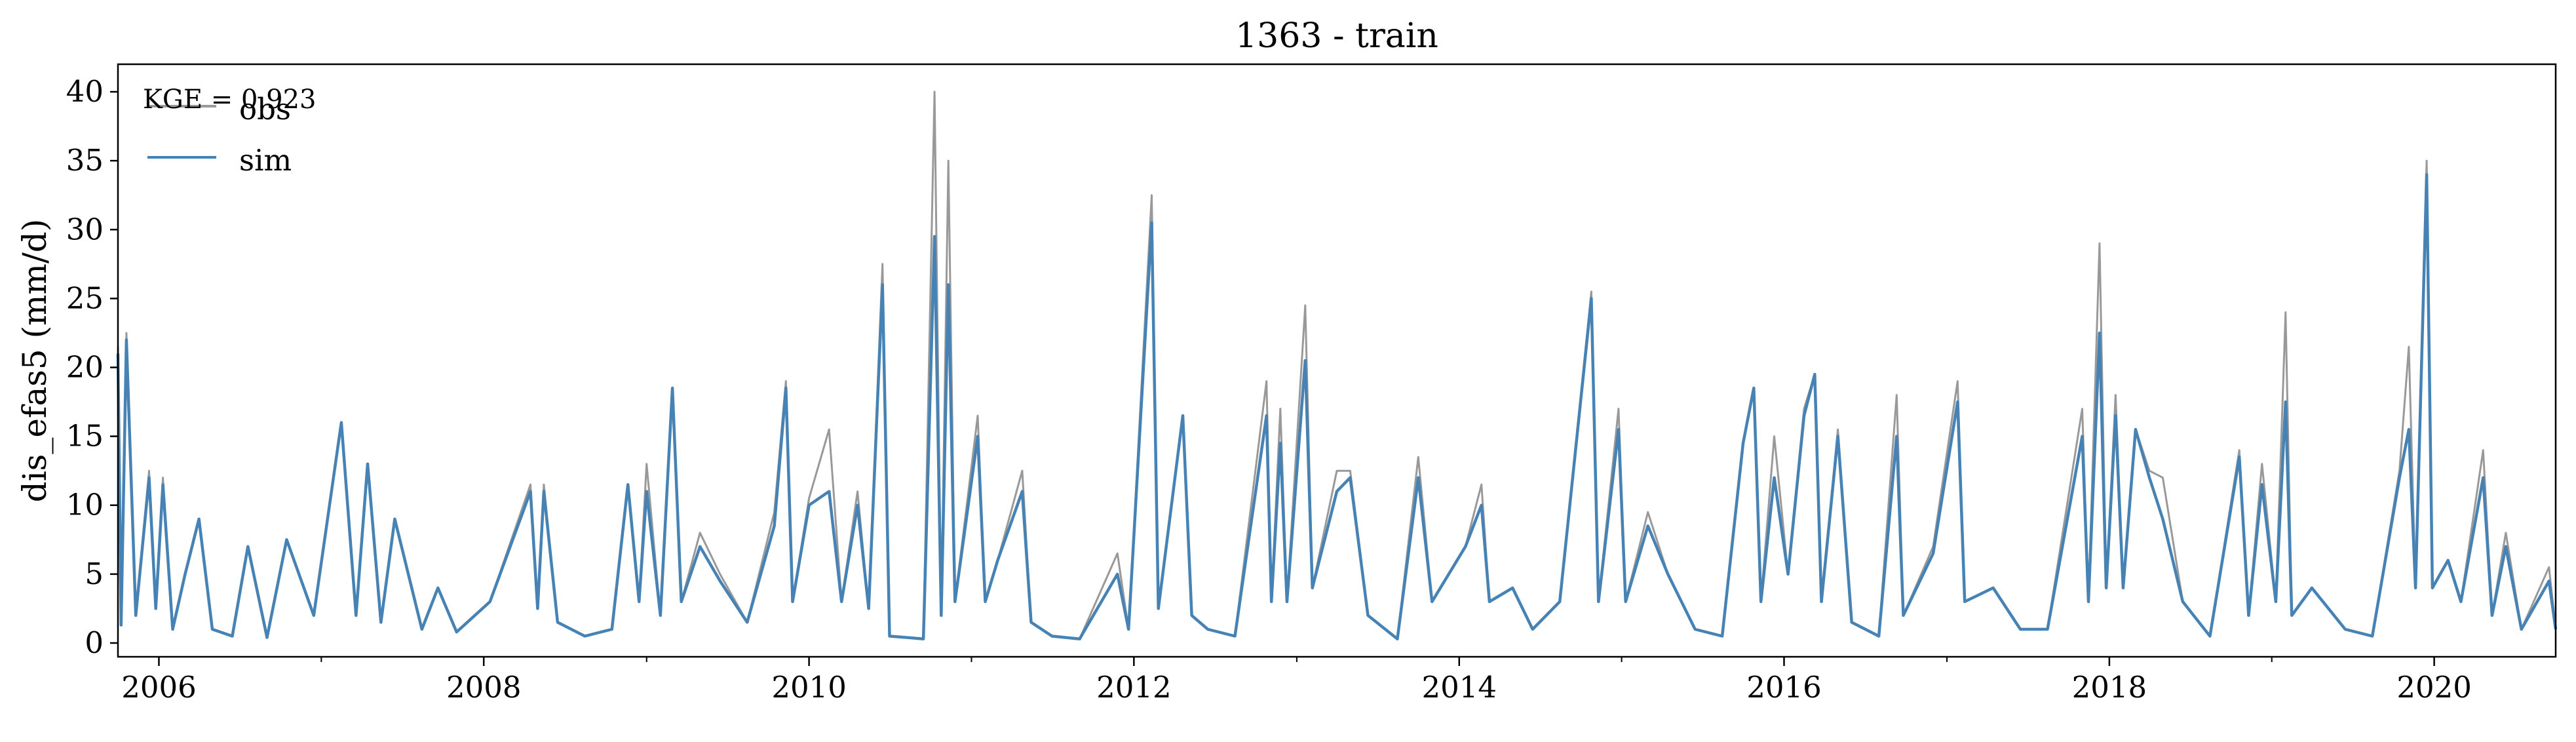  What do you see at coordinates (94, 573) in the screenshot?
I see `y-tick-label: 5` at bounding box center [94, 573].